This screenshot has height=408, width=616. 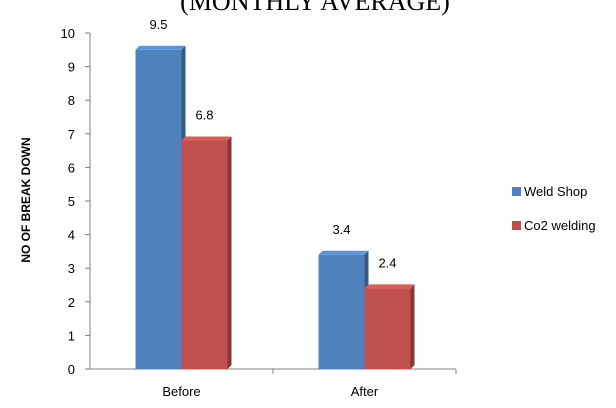 I want to click on y-tick-label: 10, so click(x=68, y=33).